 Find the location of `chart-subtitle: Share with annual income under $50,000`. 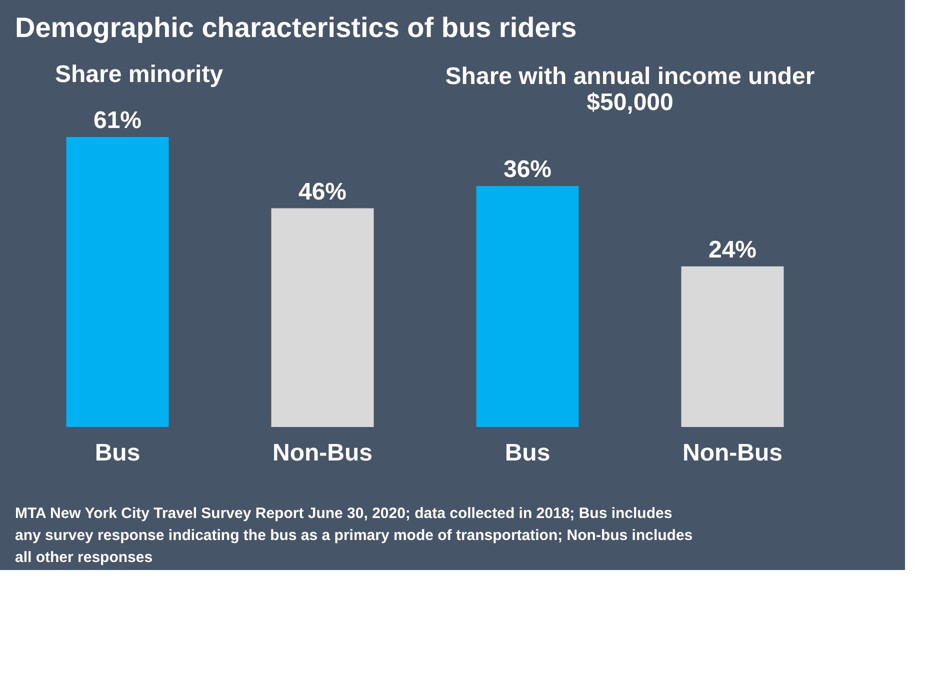

chart-subtitle: Share with annual income under $50,000 is located at coordinates (630, 89).